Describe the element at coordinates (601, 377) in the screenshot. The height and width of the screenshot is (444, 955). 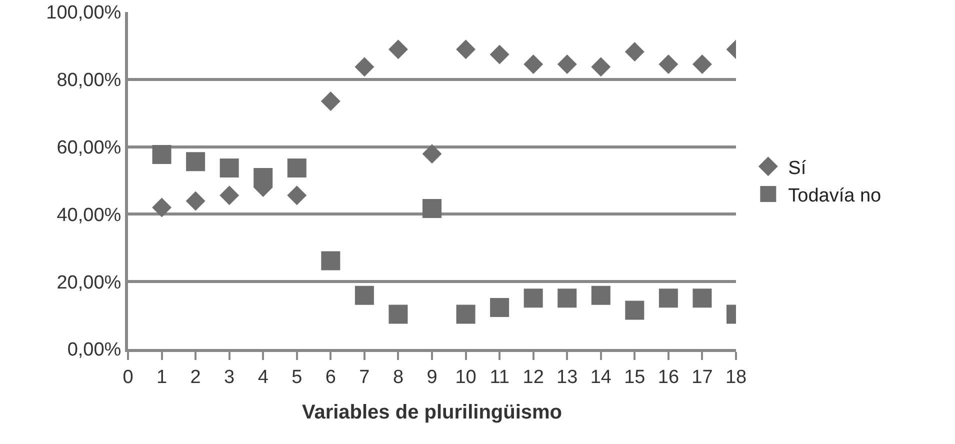
I see `x-tick-label: 14` at that location.